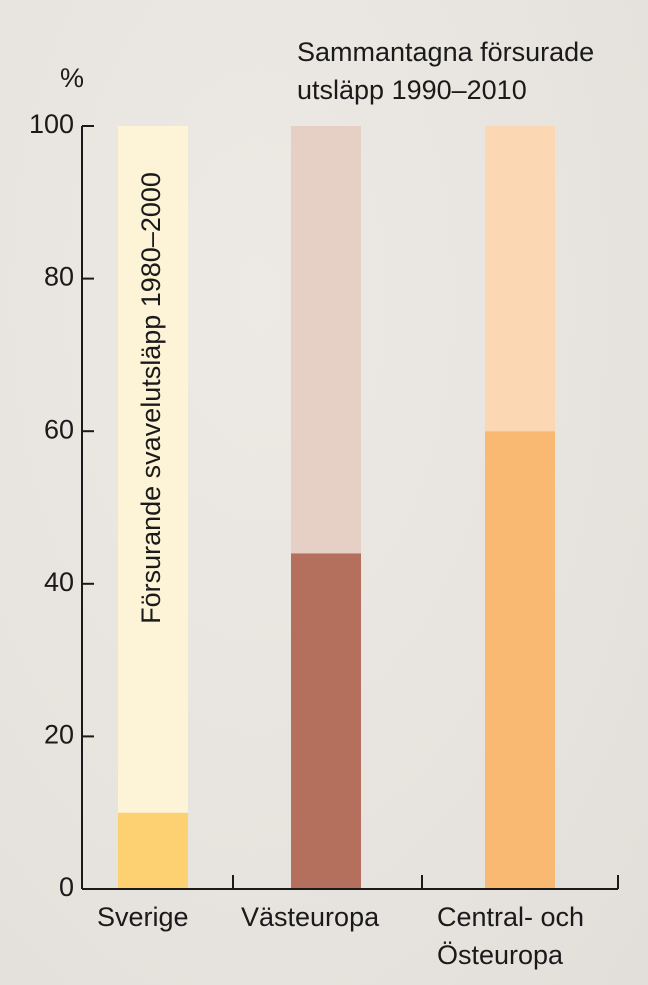  What do you see at coordinates (310, 917) in the screenshot?
I see `x-tick-label: Västeuropa` at bounding box center [310, 917].